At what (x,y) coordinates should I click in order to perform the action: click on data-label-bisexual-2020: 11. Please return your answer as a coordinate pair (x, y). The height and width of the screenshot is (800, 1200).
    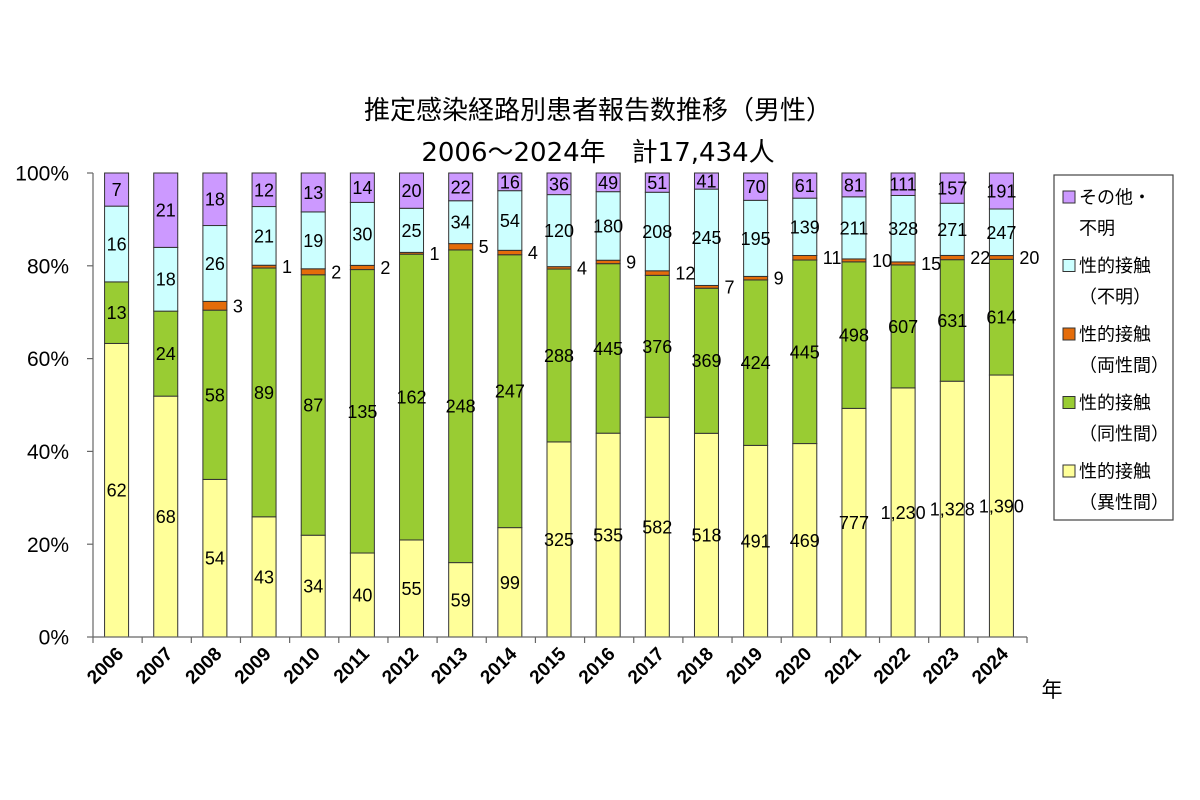
    Looking at the image, I should click on (832, 258).